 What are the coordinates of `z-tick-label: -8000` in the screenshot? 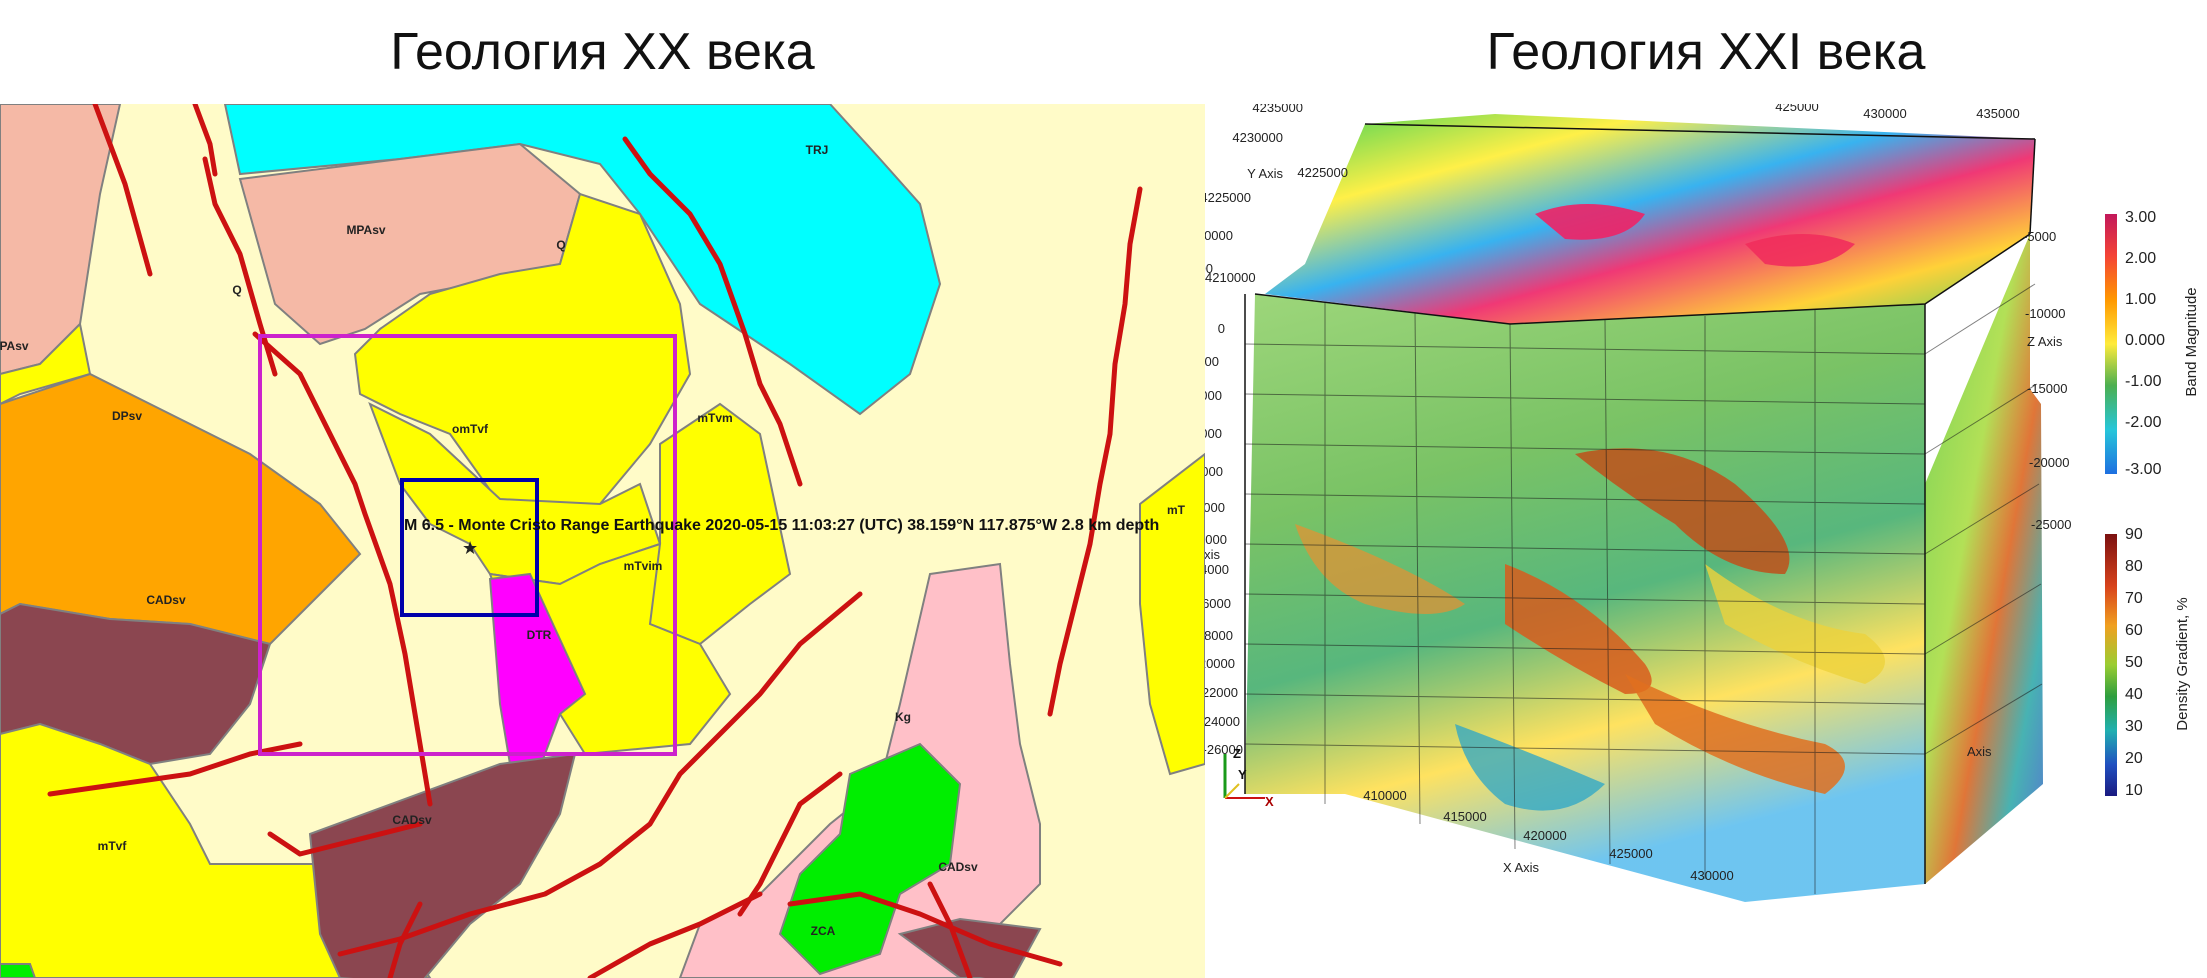 It's located at (1214, 471).